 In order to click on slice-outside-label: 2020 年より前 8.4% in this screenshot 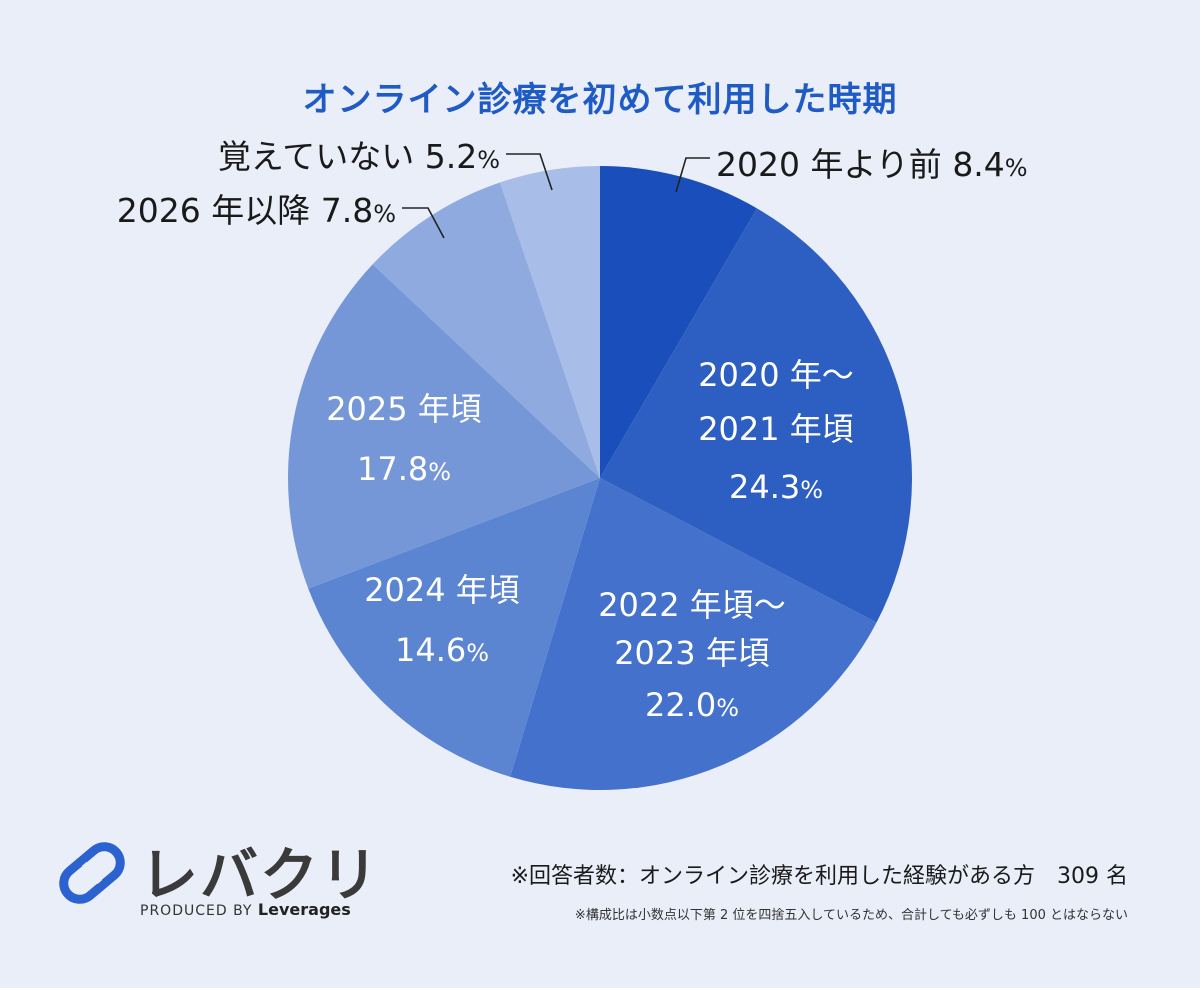, I will do `click(872, 164)`.